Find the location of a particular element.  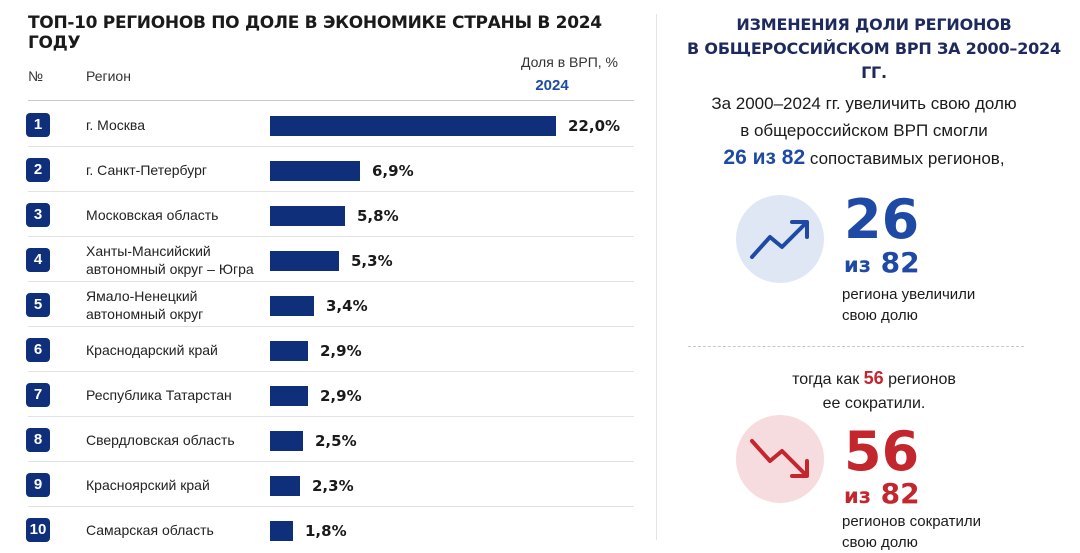

increase-caption-line2: свою долю is located at coordinates (880, 315).